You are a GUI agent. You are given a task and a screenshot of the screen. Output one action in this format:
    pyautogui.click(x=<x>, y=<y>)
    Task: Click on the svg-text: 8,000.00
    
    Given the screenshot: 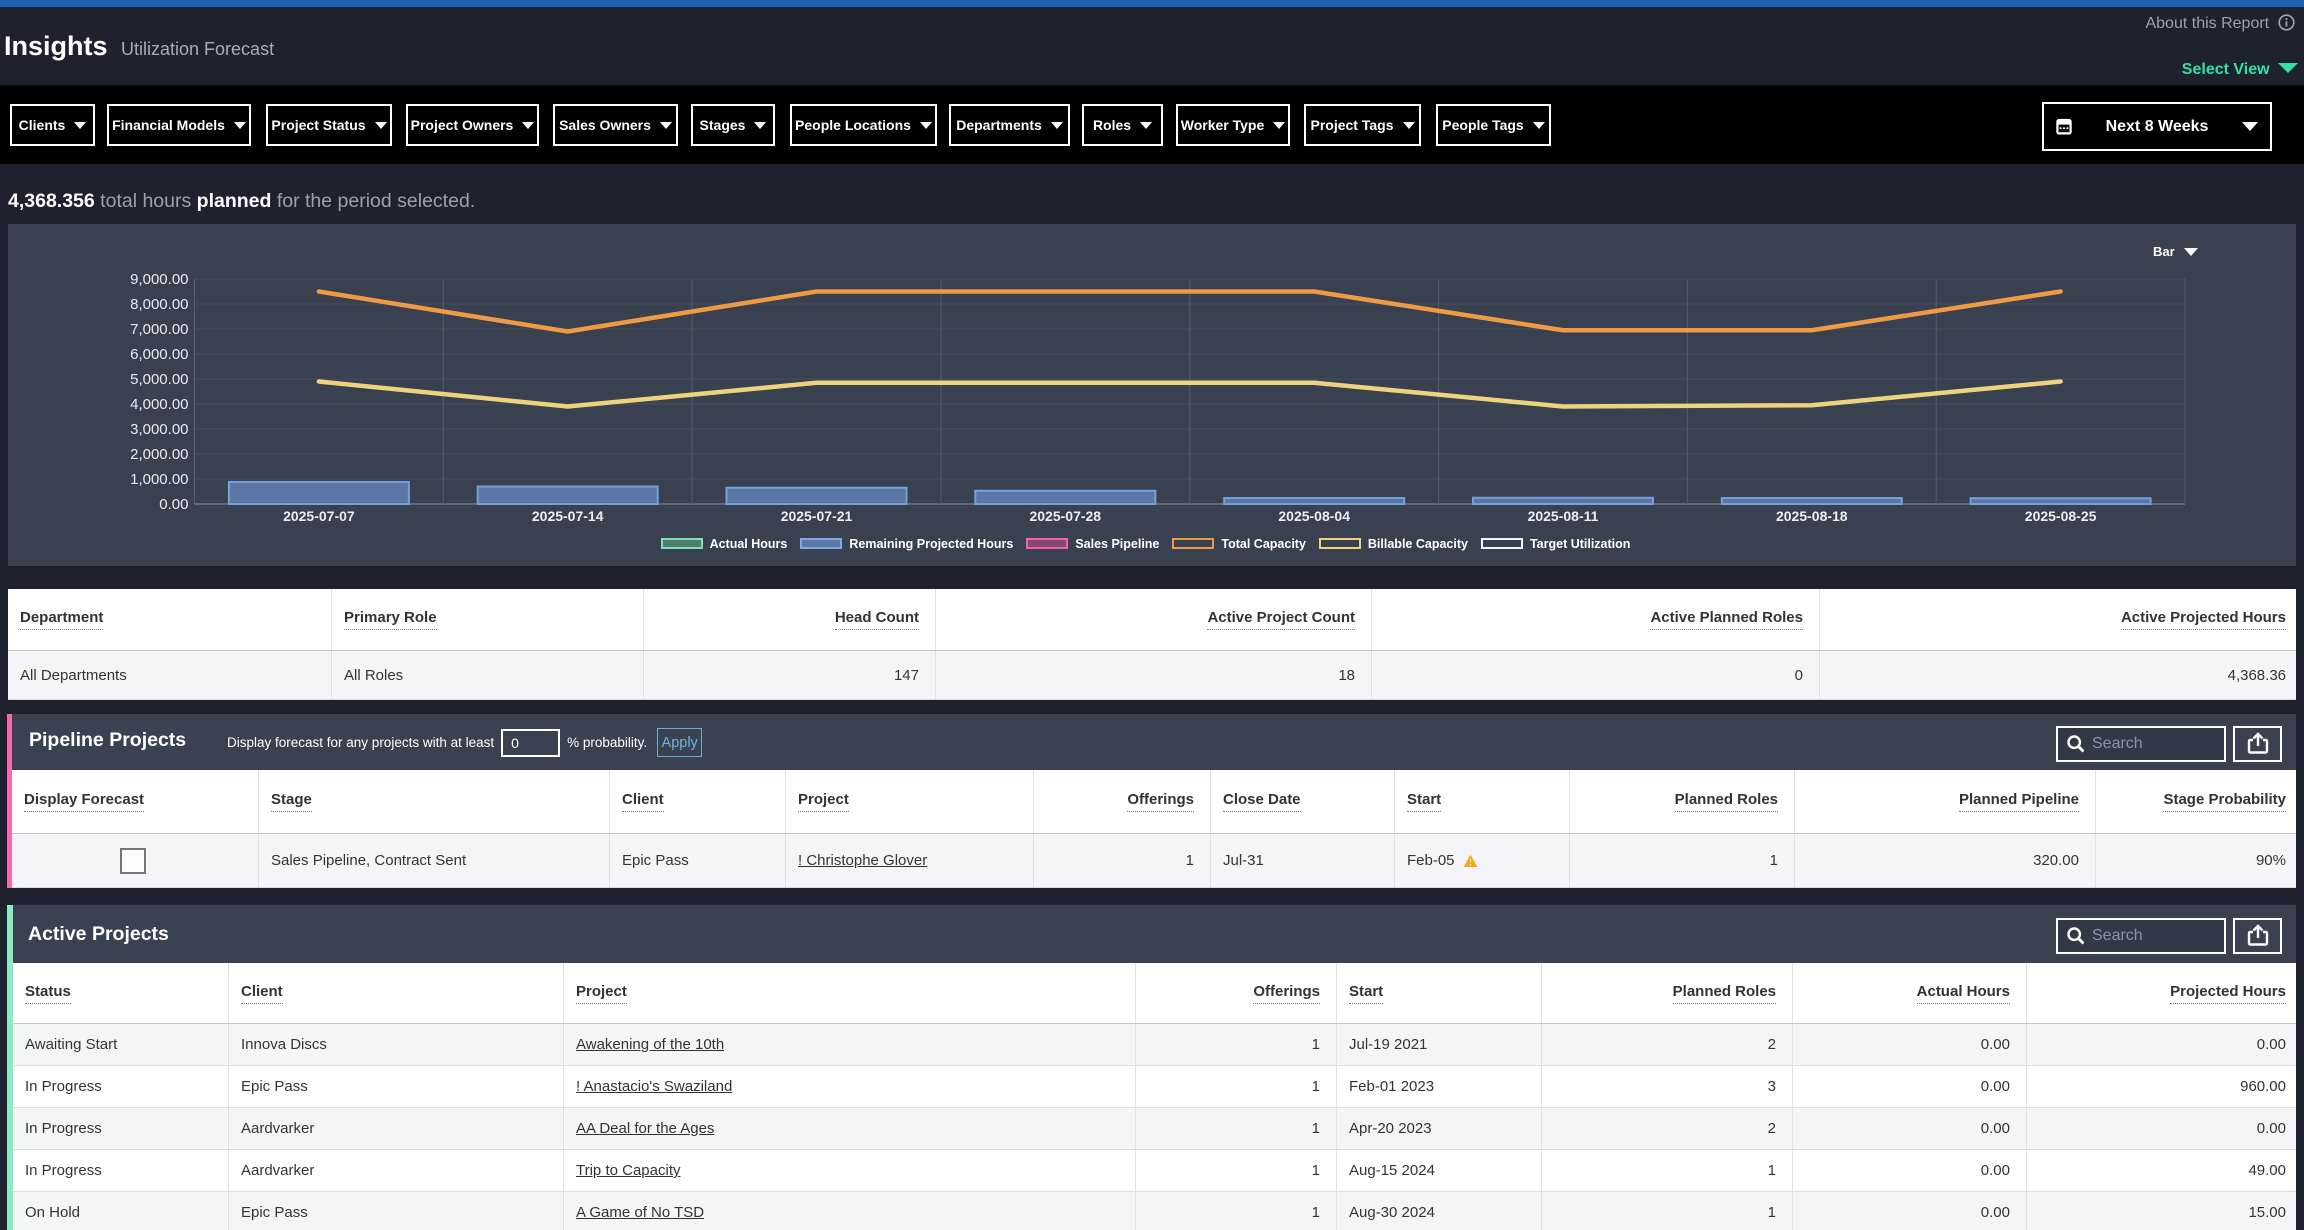 What is the action you would take?
    pyautogui.click(x=159, y=304)
    